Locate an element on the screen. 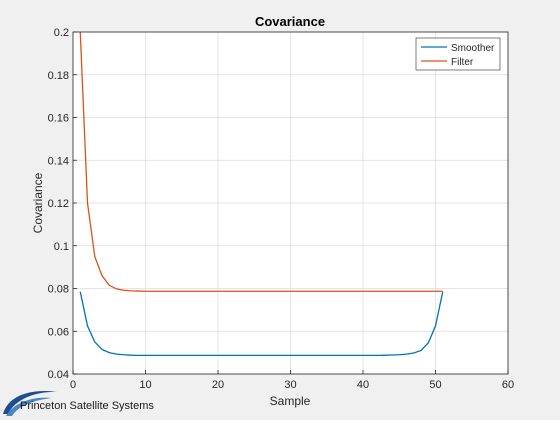 The height and width of the screenshot is (425, 560). x-tick-label: 60 is located at coordinates (508, 385).